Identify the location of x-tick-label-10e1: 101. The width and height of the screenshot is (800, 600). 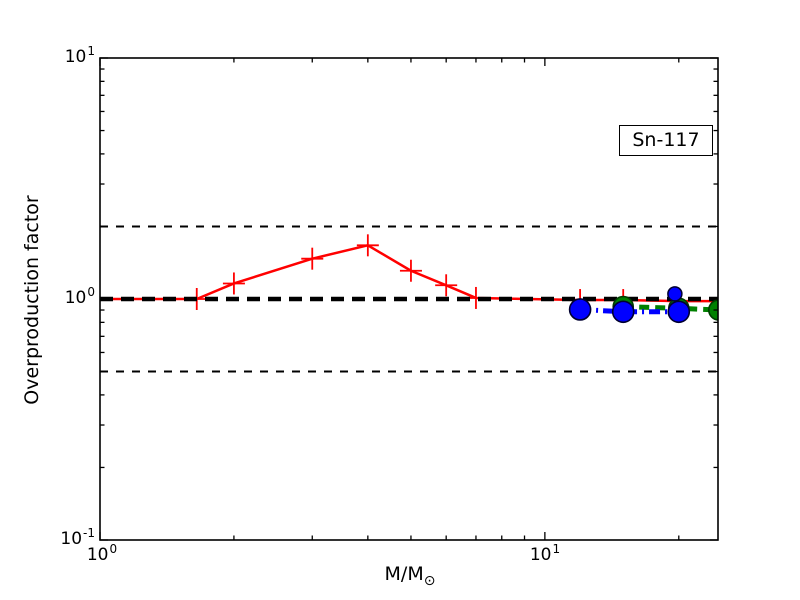
(545, 553).